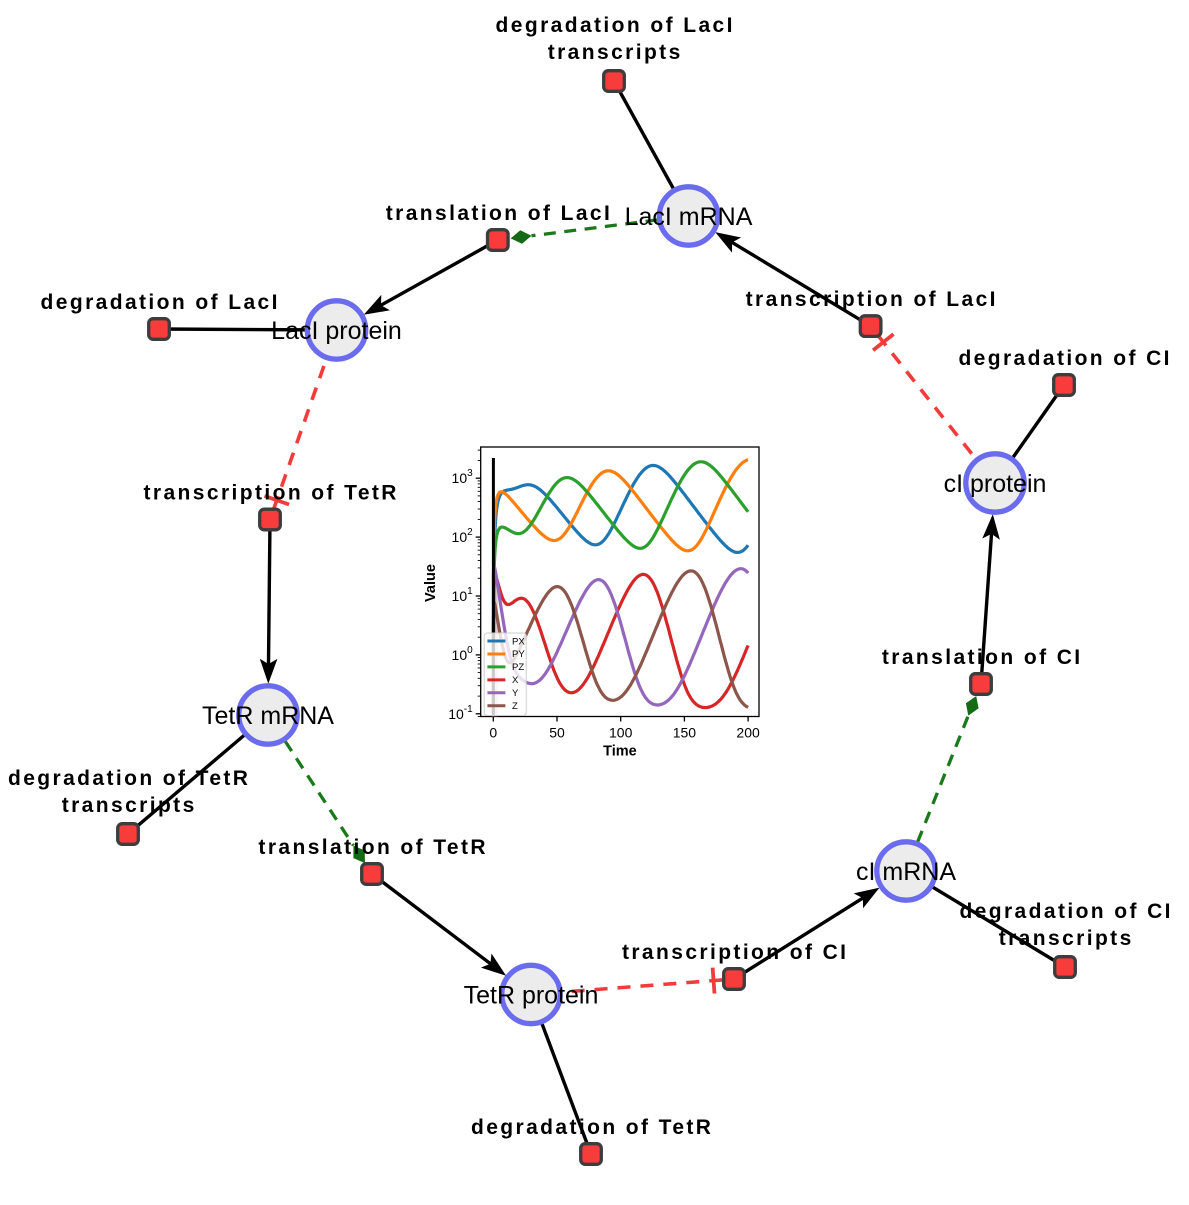  I want to click on svg-text: transcription of LacI, so click(872, 299).